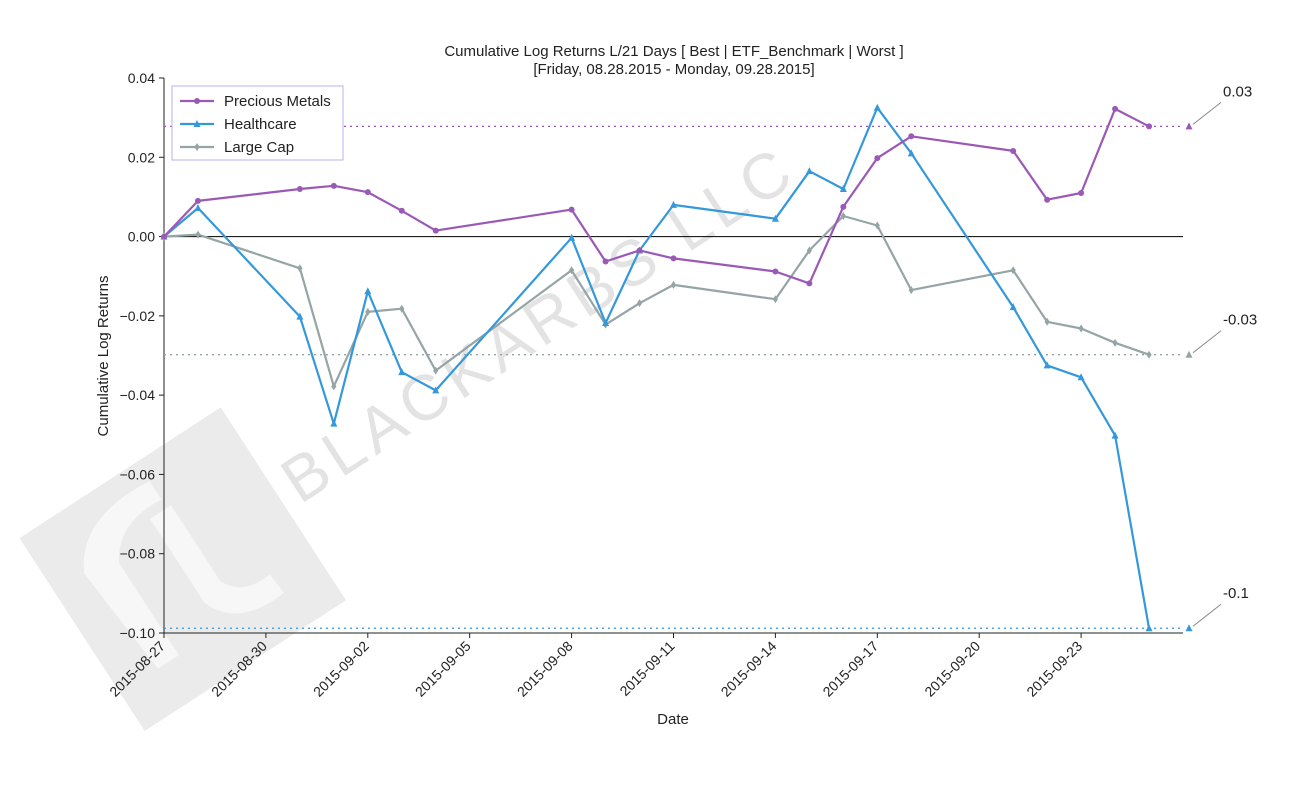 The height and width of the screenshot is (792, 1314). I want to click on legend-item-precious-metals: Precious Metals, so click(255, 101).